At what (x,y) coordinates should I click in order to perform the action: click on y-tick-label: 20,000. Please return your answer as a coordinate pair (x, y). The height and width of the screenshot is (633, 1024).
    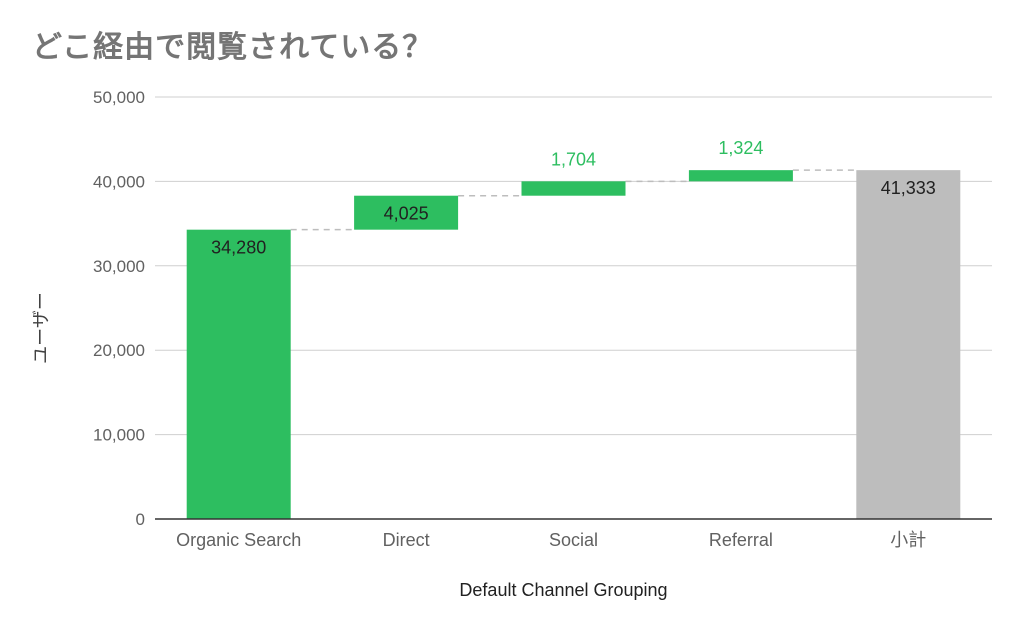
    Looking at the image, I should click on (119, 350).